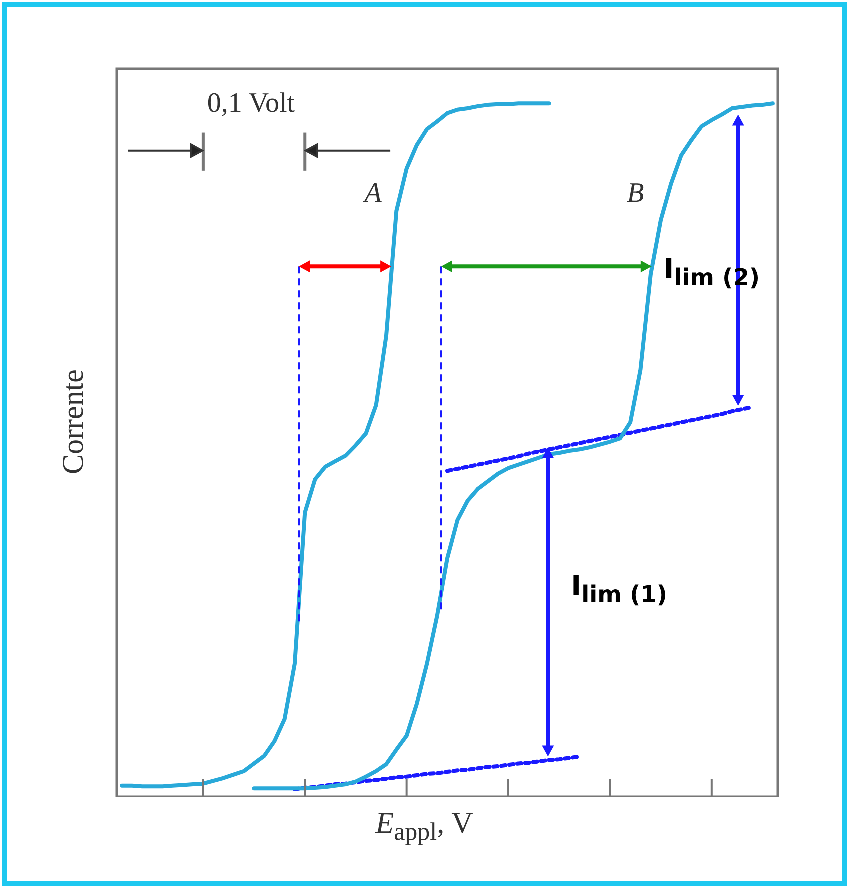 This screenshot has height=896, width=855. I want to click on annotation: I$_{lim (1)}$, so click(619, 589).